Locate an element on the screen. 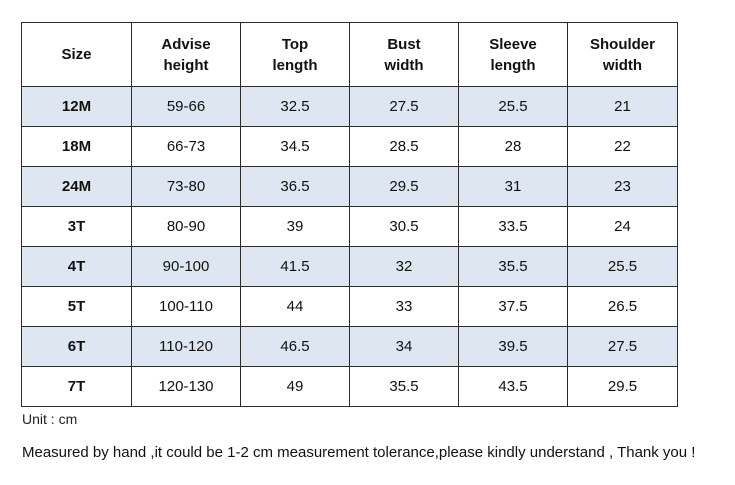 This screenshot has width=735, height=485. shoulder-width-cell: 21 is located at coordinates (622, 106).